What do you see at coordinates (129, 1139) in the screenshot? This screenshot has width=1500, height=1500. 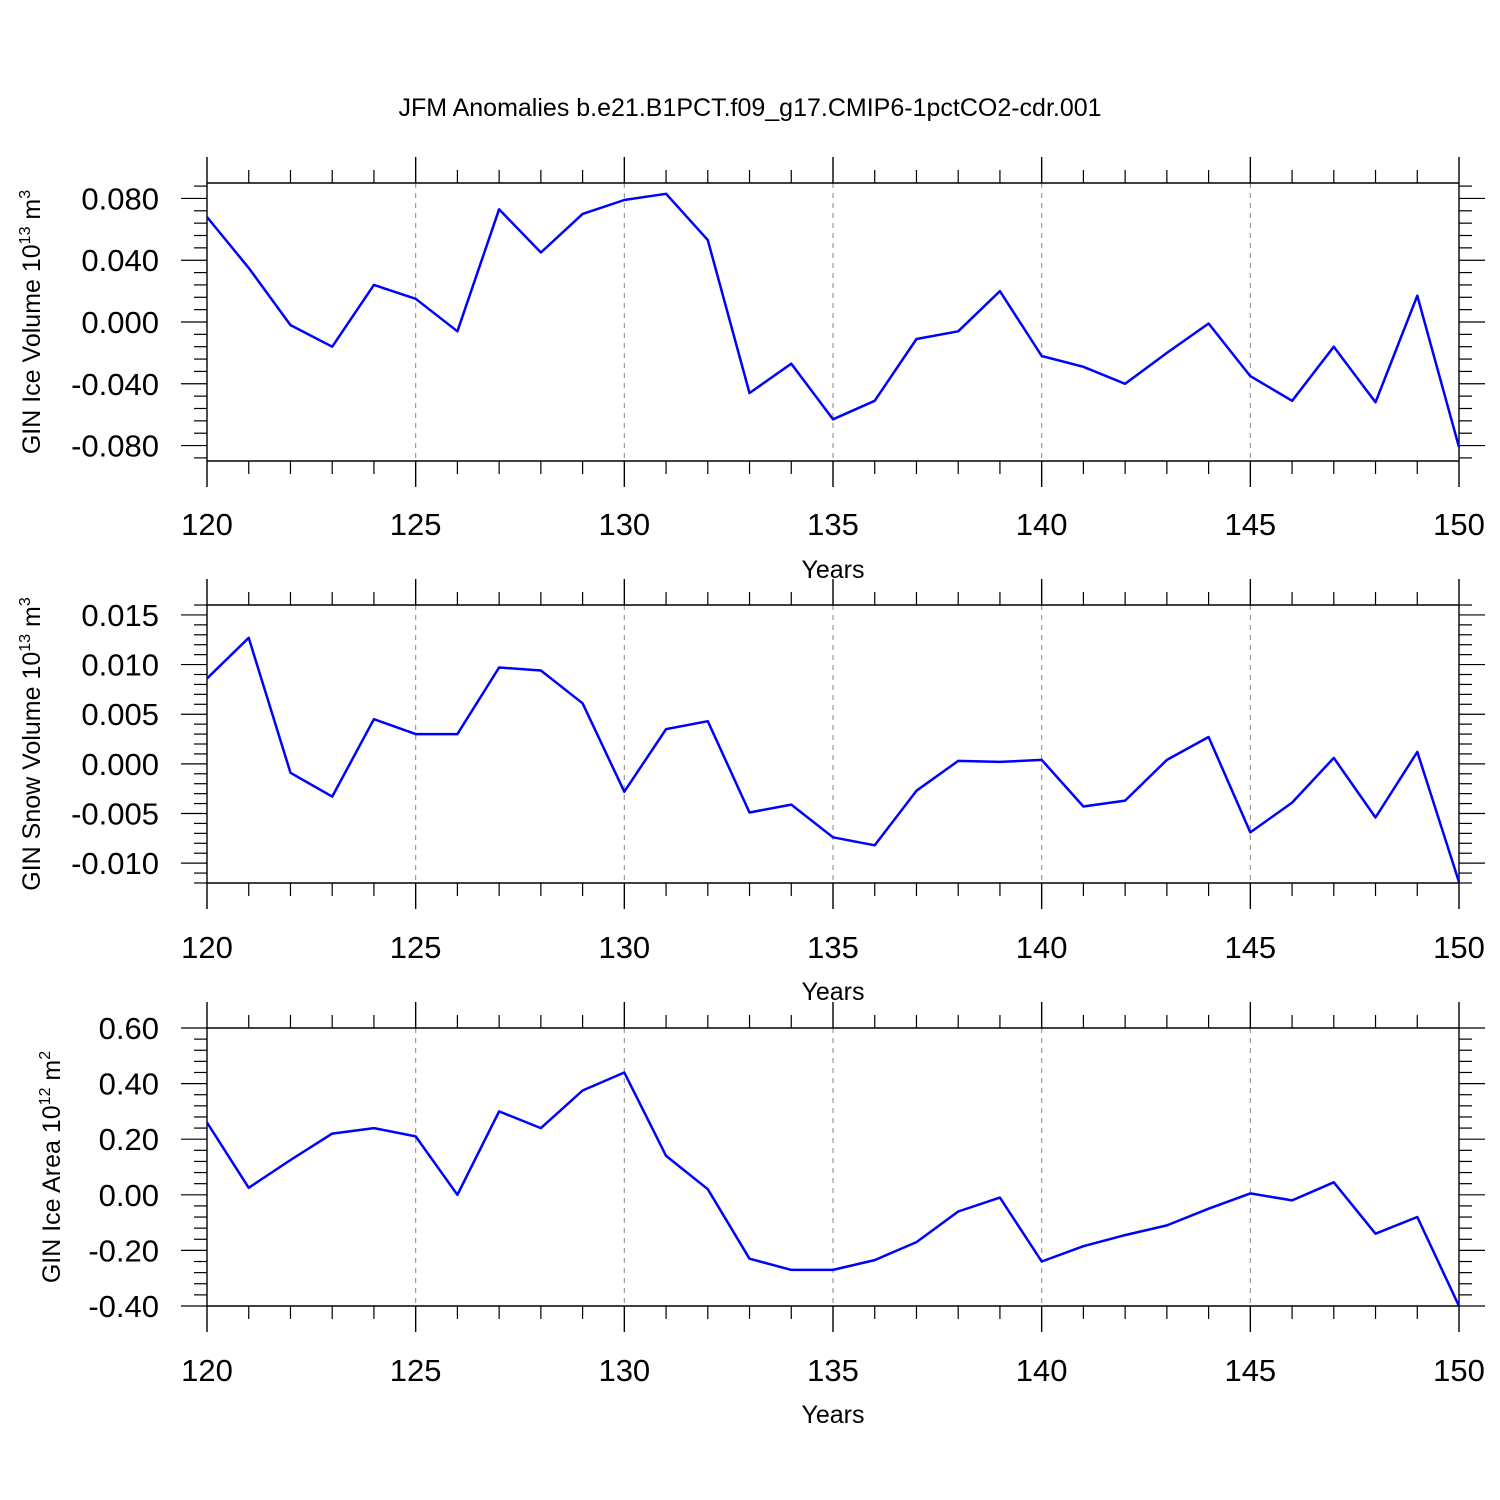 I see `y-tick-label: 0.20` at bounding box center [129, 1139].